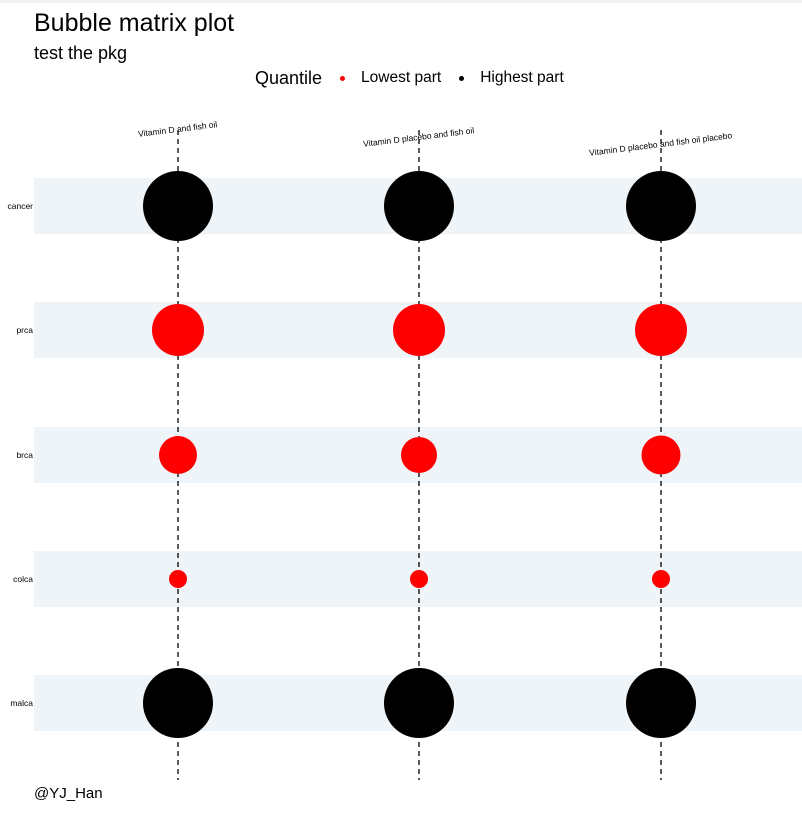 Image resolution: width=802 pixels, height=826 pixels. What do you see at coordinates (21, 703) in the screenshot?
I see `y-tick-label-malca: malca` at bounding box center [21, 703].